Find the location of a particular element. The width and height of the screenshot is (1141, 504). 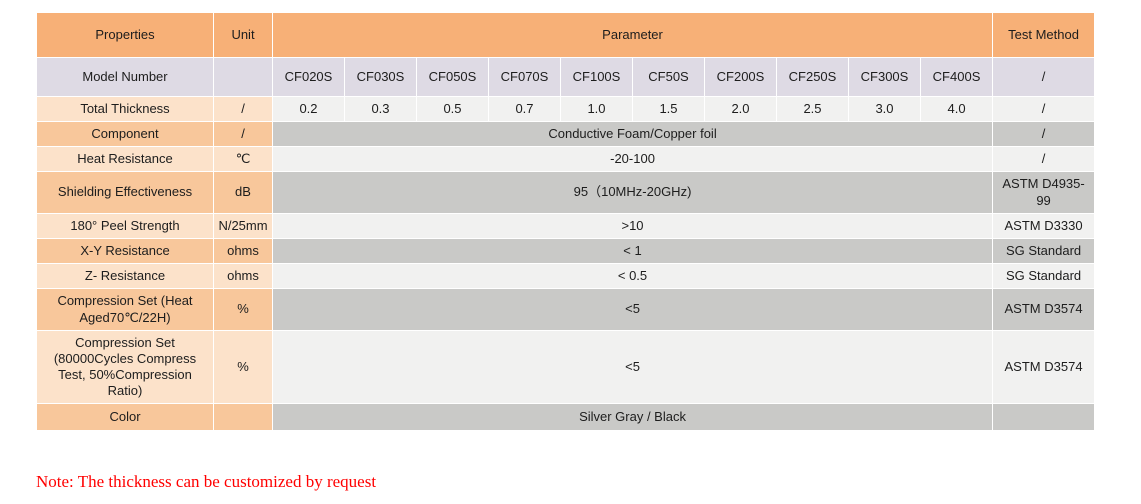

cell-test-method-compression-set-cycles: ASTM D3574 is located at coordinates (1044, 367).